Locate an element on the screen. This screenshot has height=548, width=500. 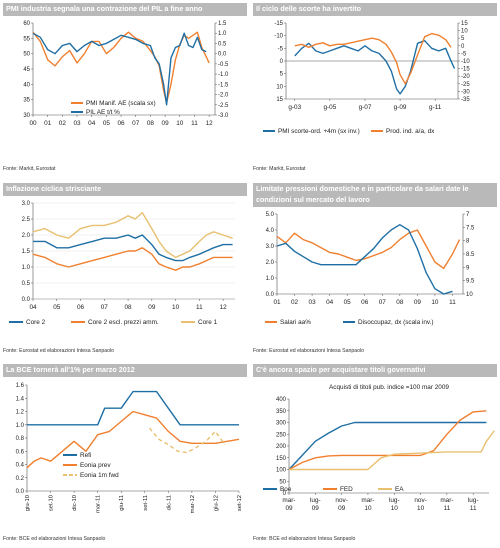
legend-label: Eonia prev is located at coordinates (95, 465).